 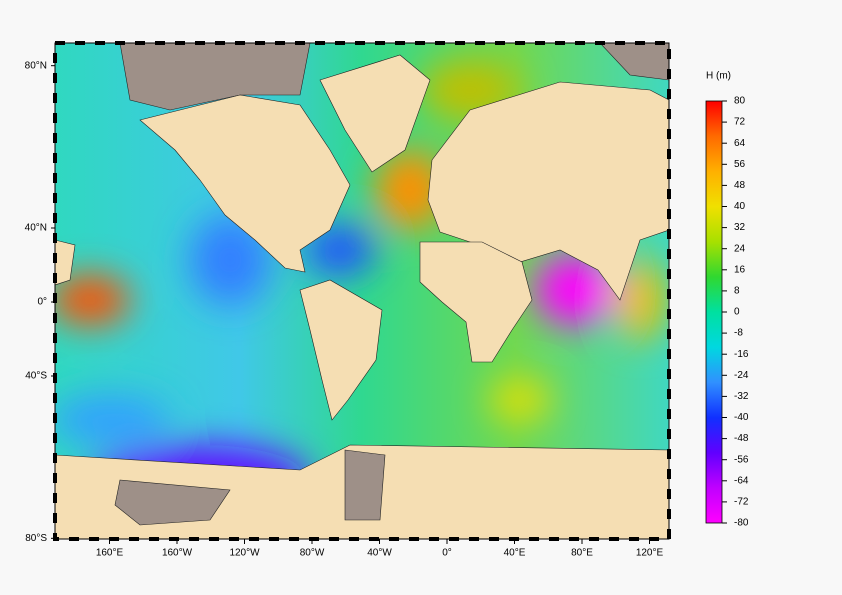 What do you see at coordinates (36, 538) in the screenshot?
I see `lat-tick-label: 80°S` at bounding box center [36, 538].